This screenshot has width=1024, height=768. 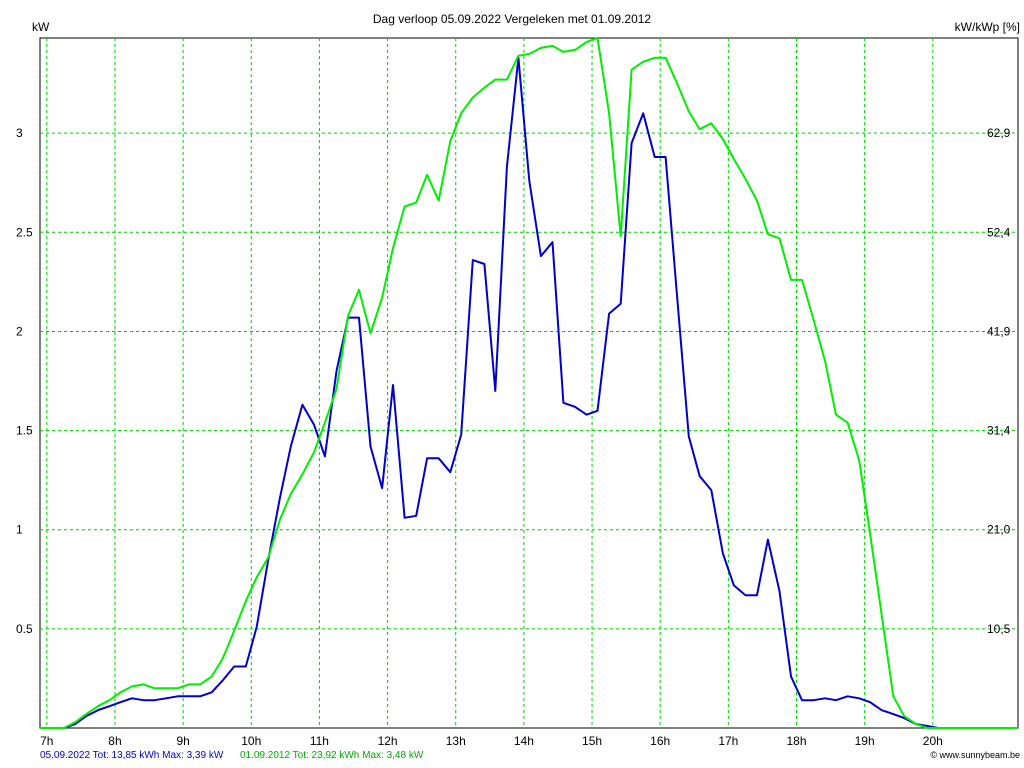 I want to click on y-tick-label-left: 2.5, so click(x=24, y=232).